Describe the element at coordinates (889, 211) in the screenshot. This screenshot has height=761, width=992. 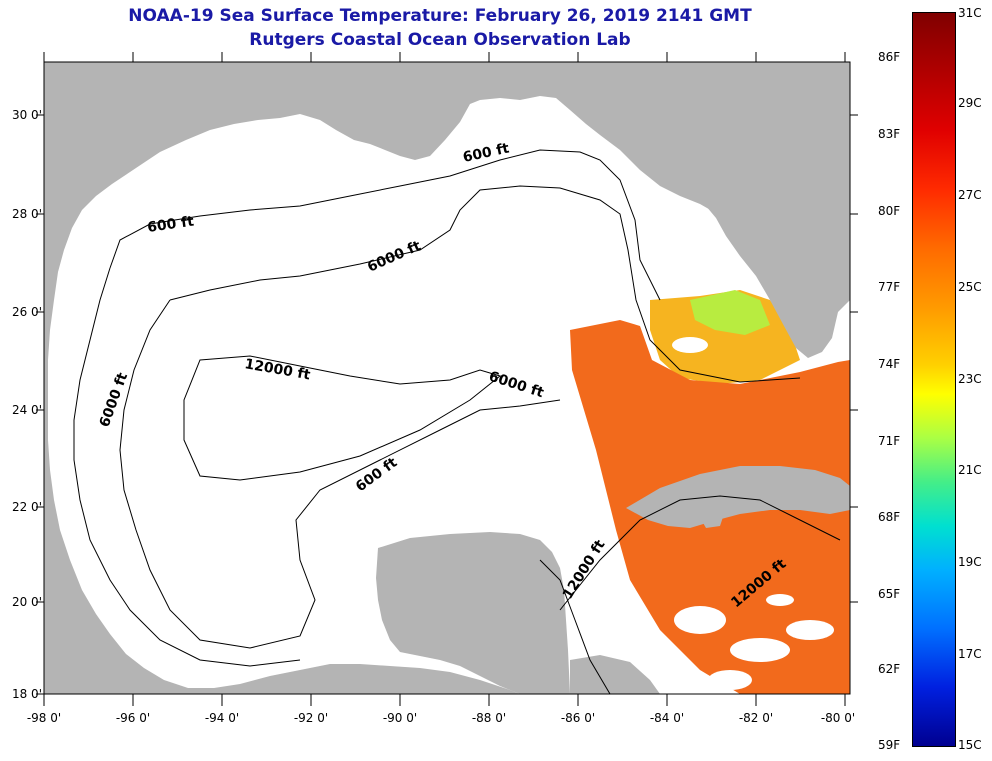
I see `colorbar-f-80: 80F` at that location.